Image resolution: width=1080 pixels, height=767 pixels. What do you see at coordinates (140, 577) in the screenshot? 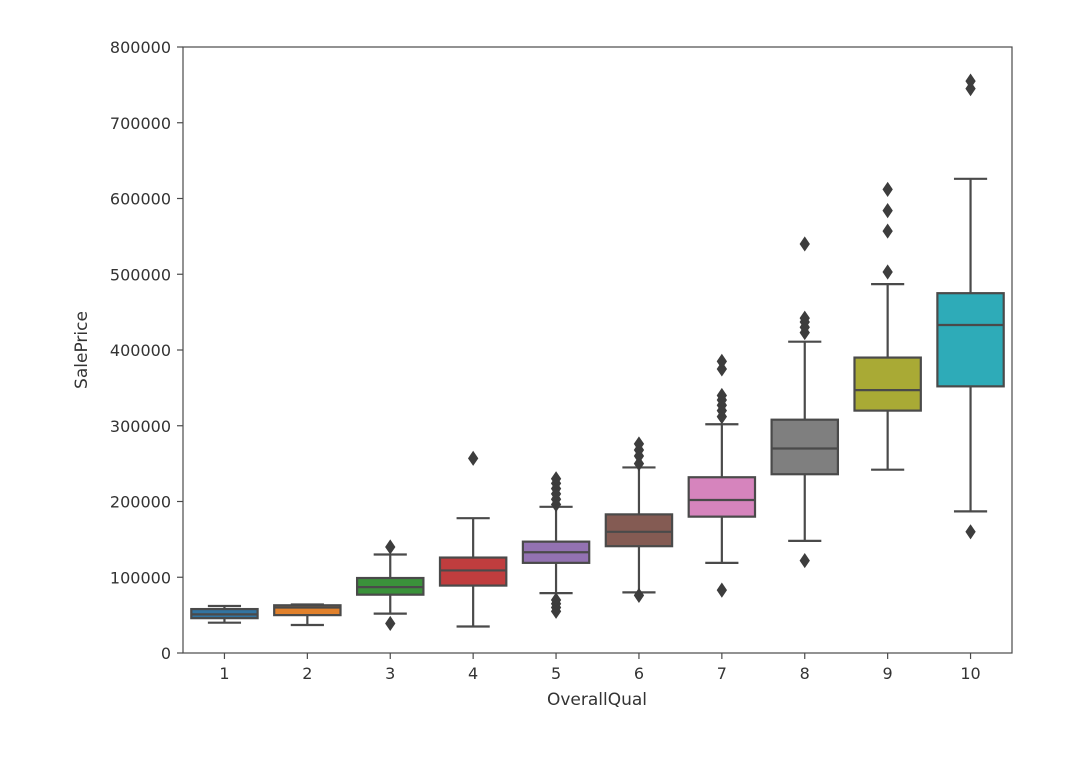
I see `y-tick-label: 100000` at bounding box center [140, 577].